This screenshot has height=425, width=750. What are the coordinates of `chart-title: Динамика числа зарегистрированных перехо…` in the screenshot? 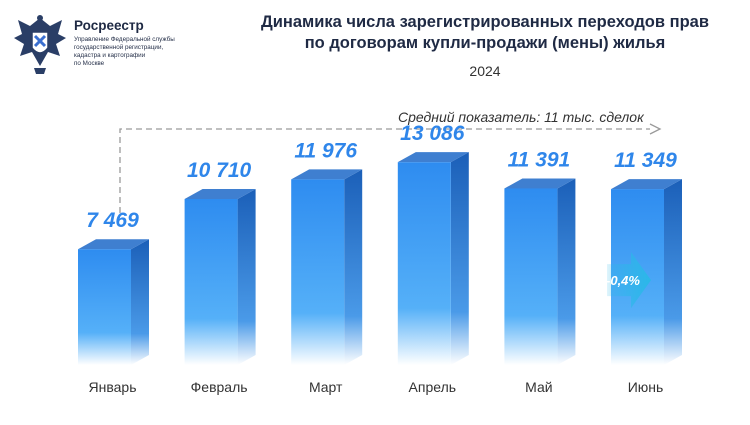 It's located at (485, 32).